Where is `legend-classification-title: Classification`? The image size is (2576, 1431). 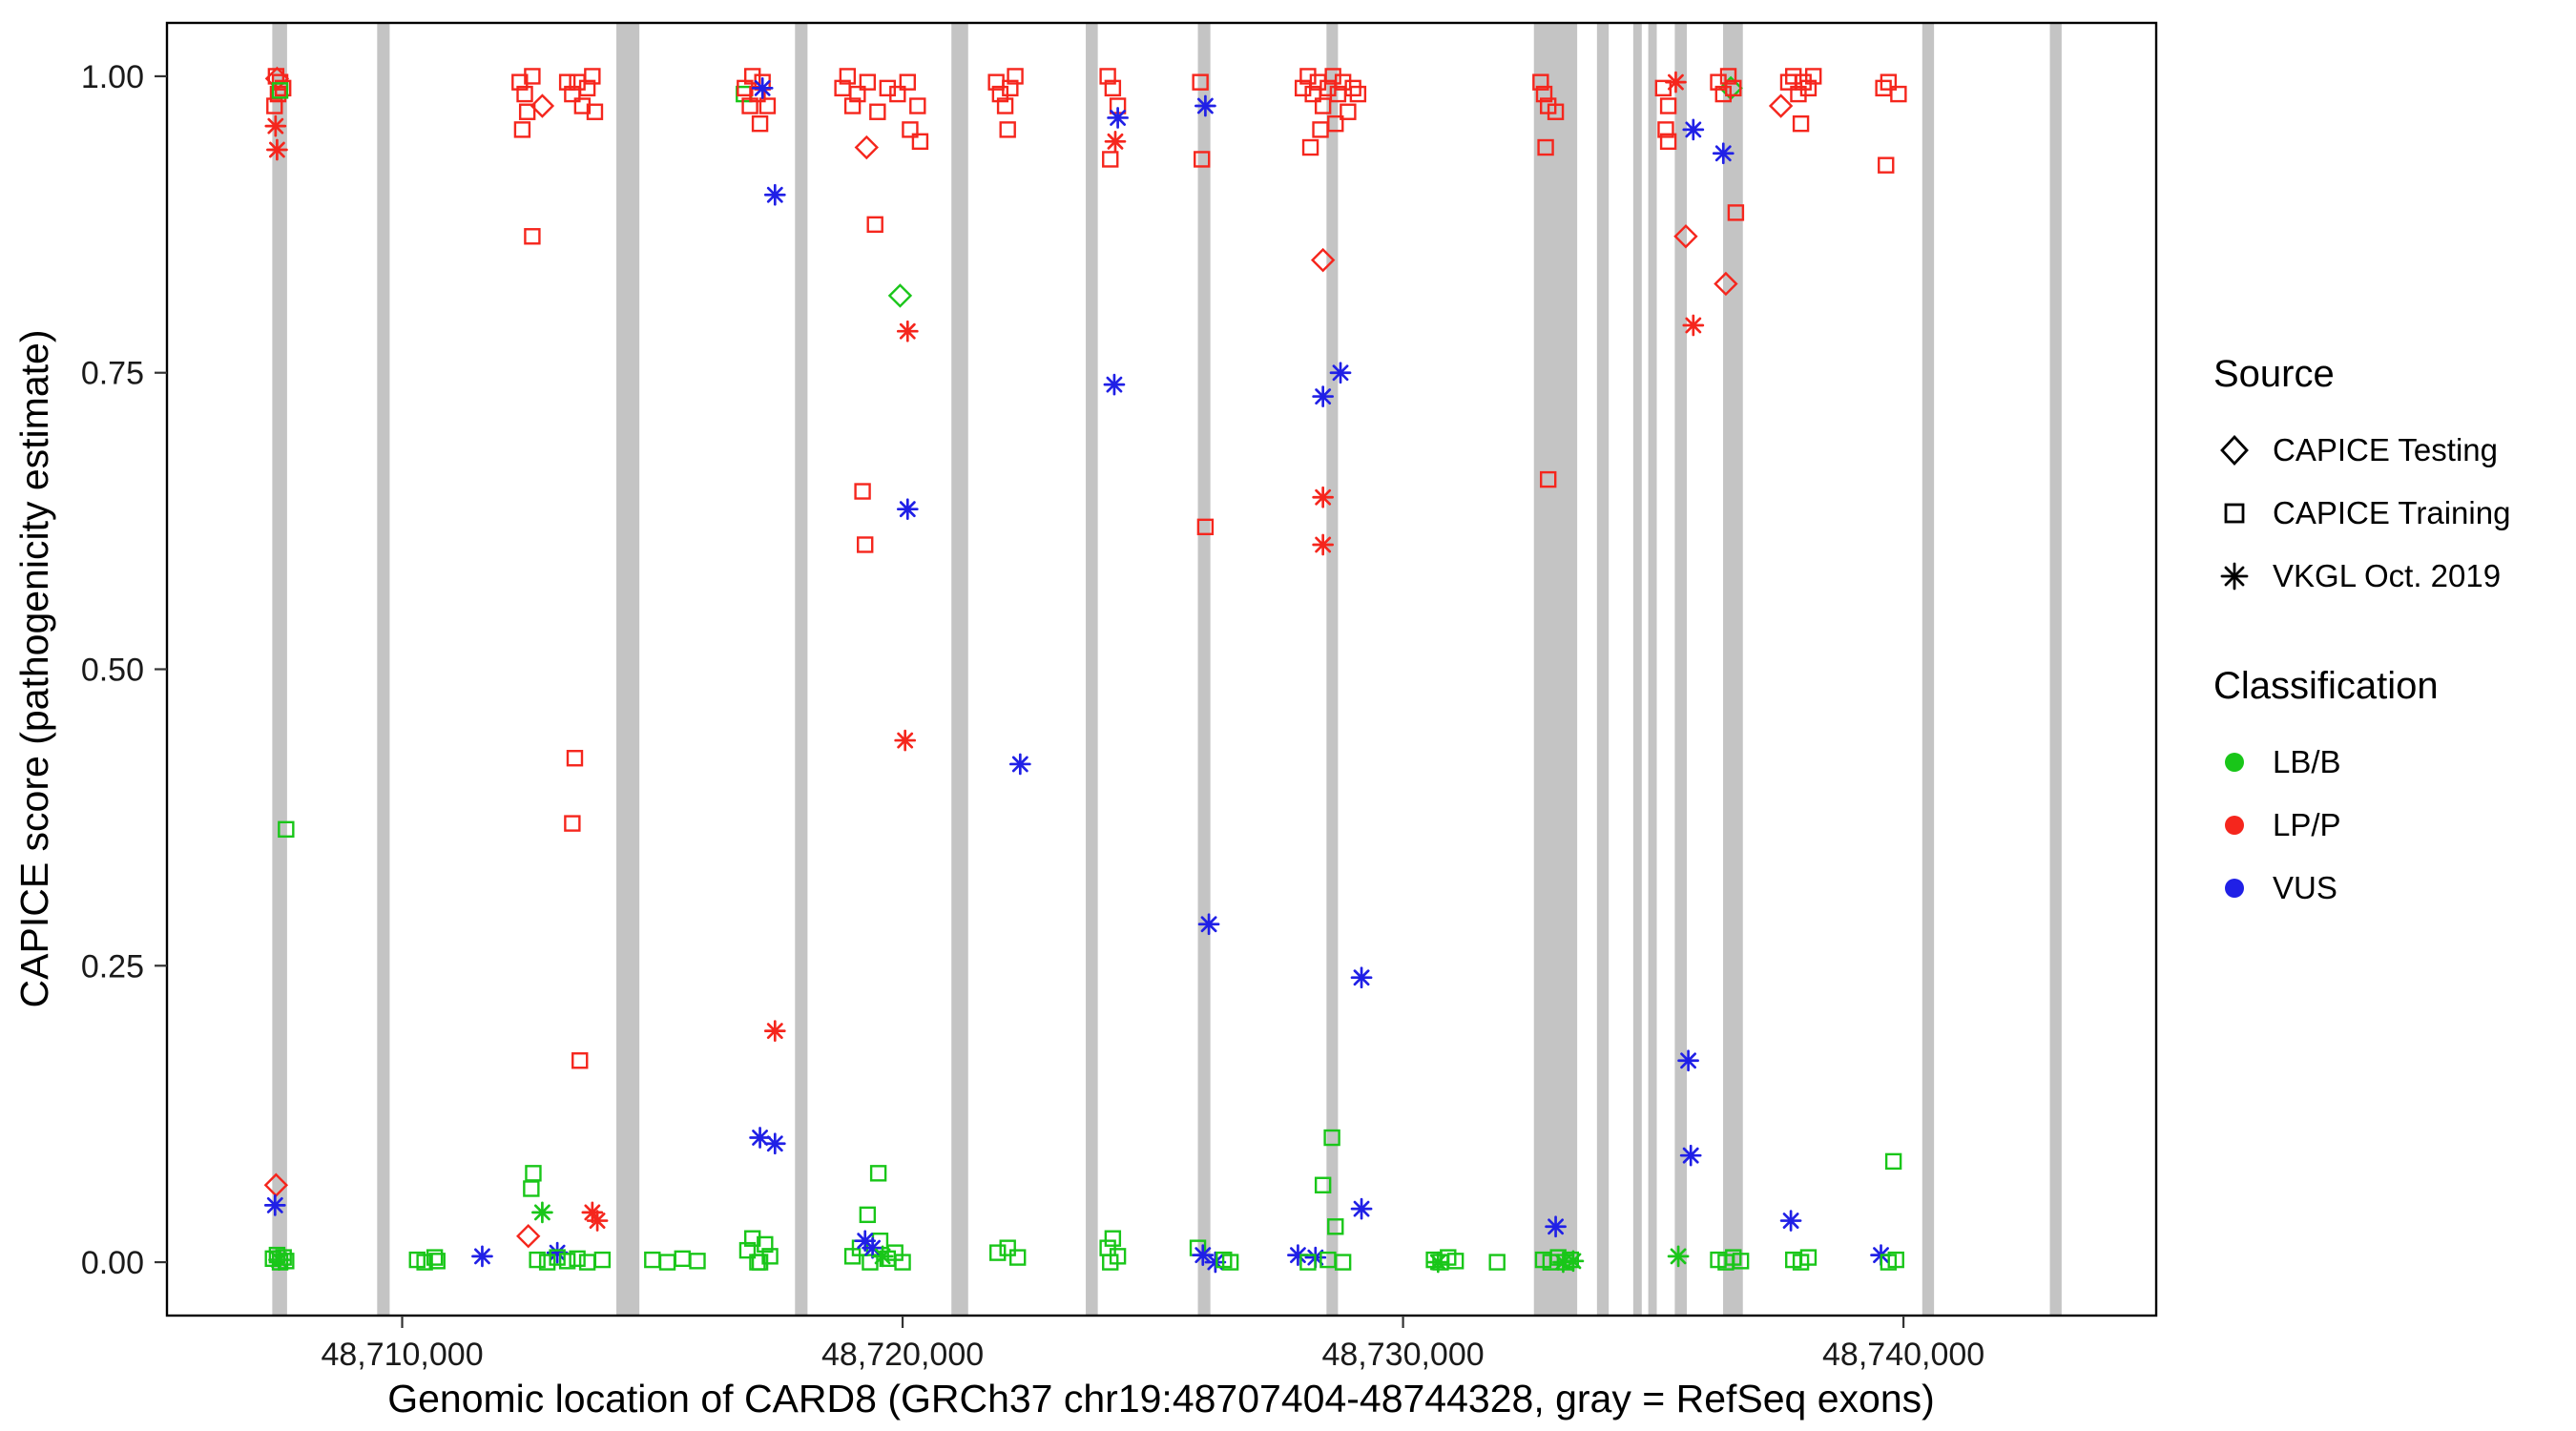 legend-classification-title: Classification is located at coordinates (2326, 686).